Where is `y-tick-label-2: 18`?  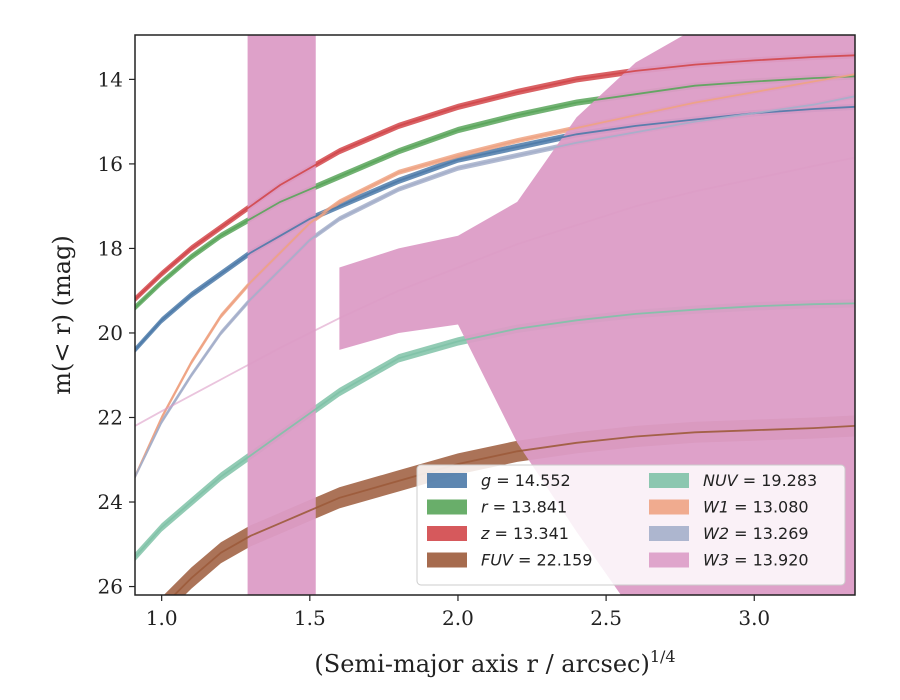
y-tick-label-2: 18 is located at coordinates (110, 248).